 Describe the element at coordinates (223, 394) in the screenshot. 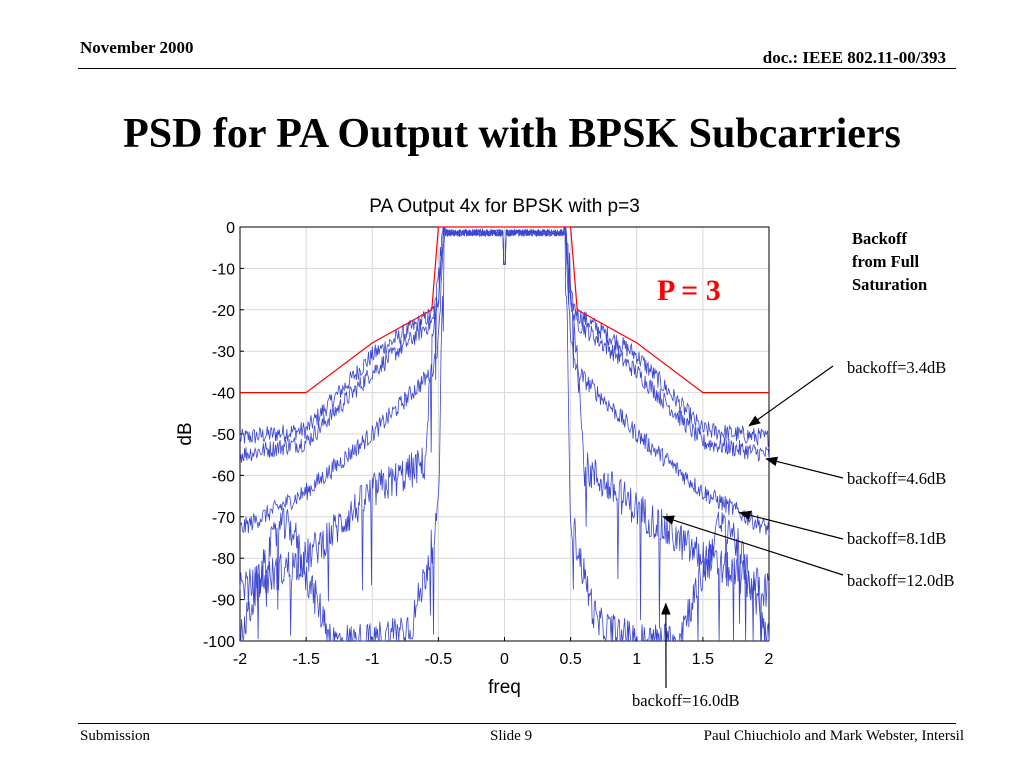

I see `y-tick-label: -40` at that location.